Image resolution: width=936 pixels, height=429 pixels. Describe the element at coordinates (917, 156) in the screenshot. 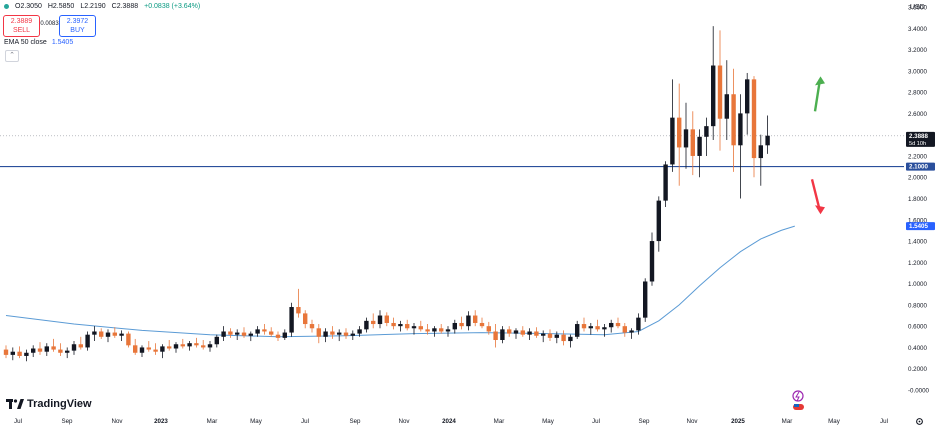

I see `price-tick-label: 2.2000` at that location.